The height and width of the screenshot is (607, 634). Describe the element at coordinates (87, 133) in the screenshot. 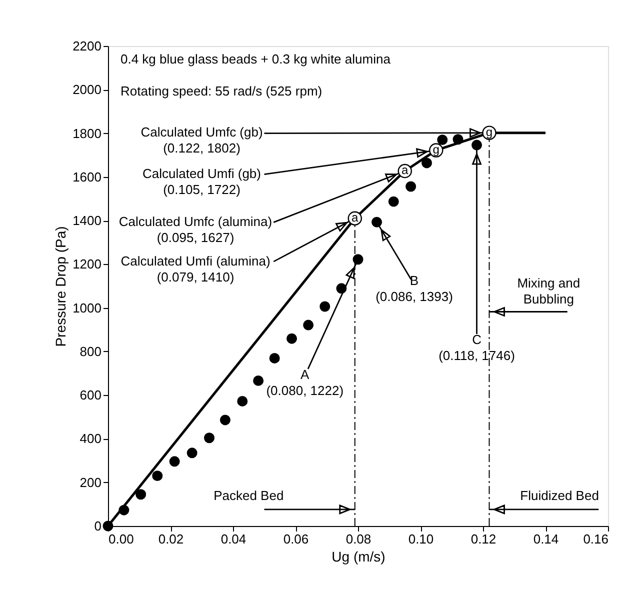

I see `y-tick-label: 1800` at that location.